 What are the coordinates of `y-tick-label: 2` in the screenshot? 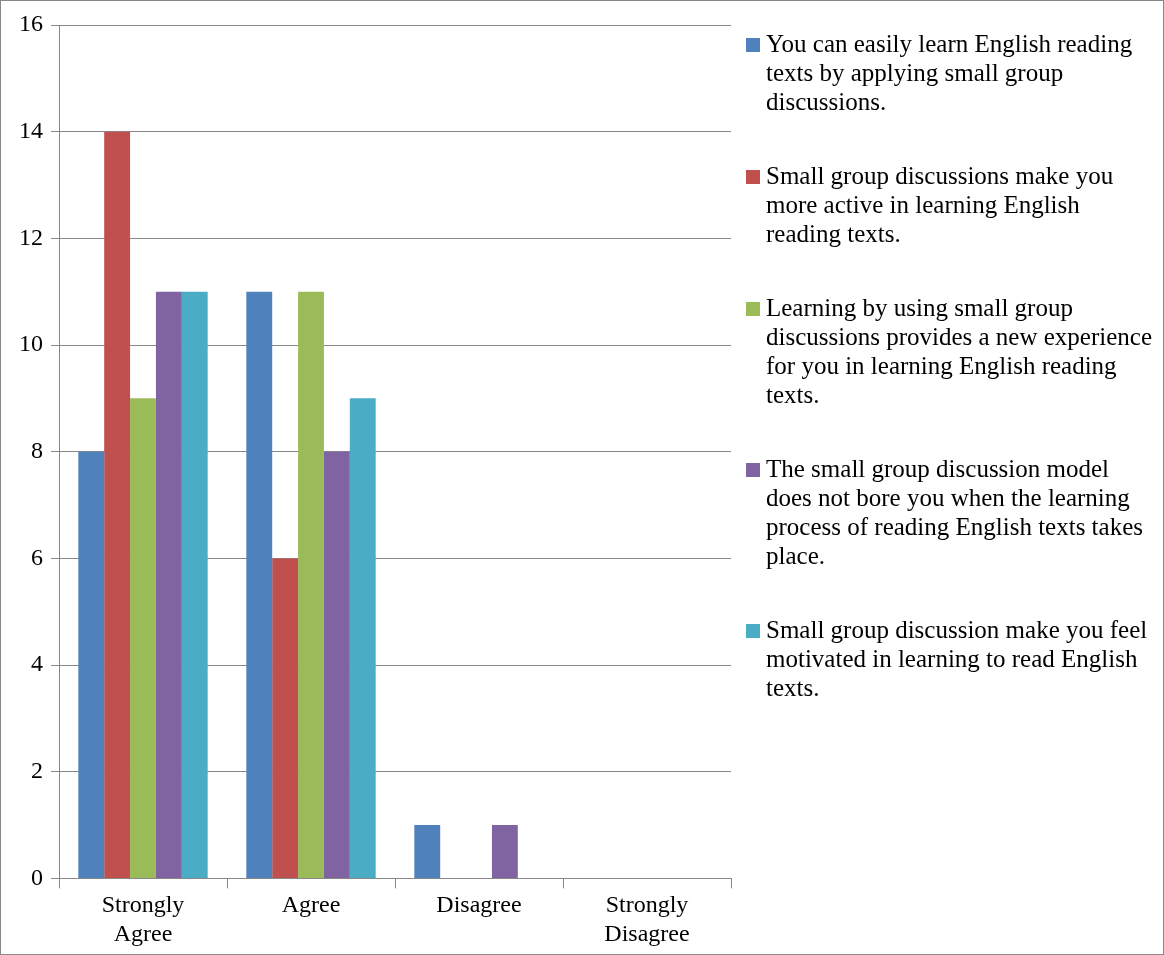 It's located at (37, 770).